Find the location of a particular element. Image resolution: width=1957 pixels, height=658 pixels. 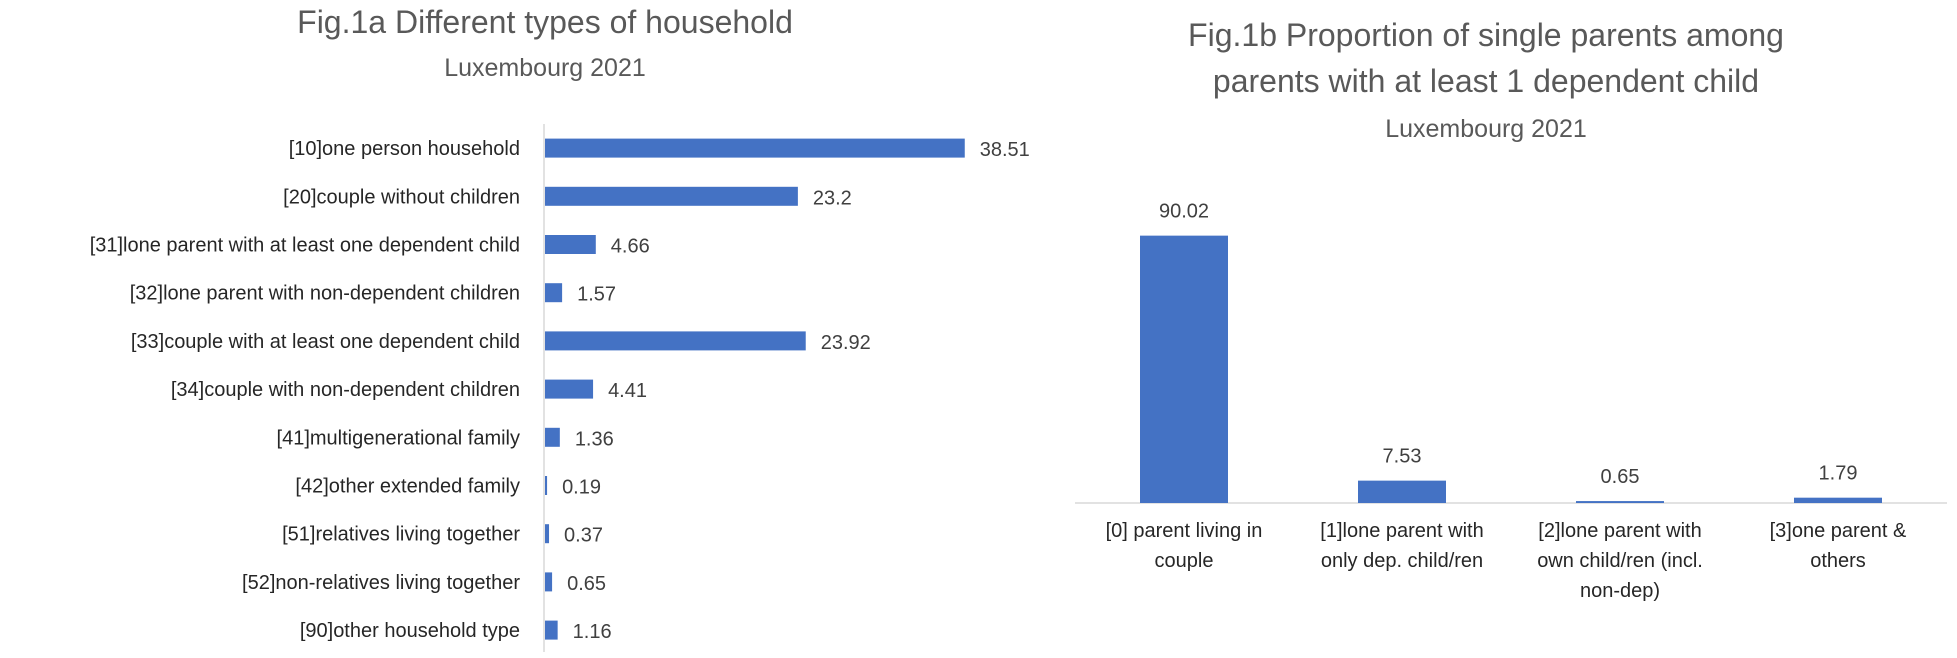

chart-1a-subtitle: Luxembourg 2021 is located at coordinates (545, 68).